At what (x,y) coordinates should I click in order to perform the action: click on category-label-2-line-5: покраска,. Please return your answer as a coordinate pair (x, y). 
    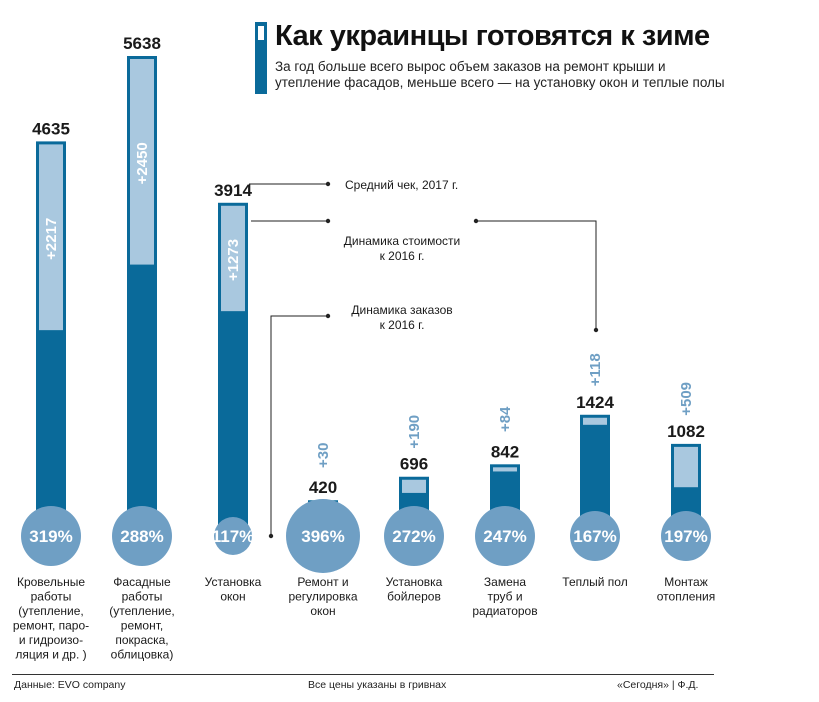
    Looking at the image, I should click on (141, 640).